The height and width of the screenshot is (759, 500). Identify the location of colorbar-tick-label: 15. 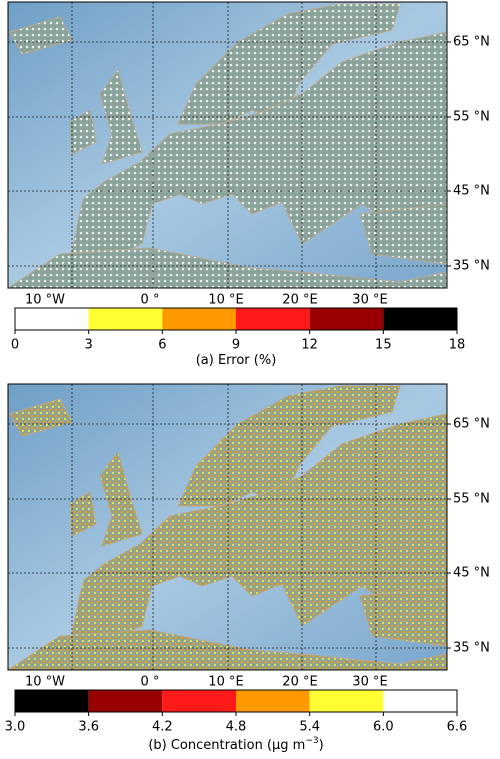
(383, 345).